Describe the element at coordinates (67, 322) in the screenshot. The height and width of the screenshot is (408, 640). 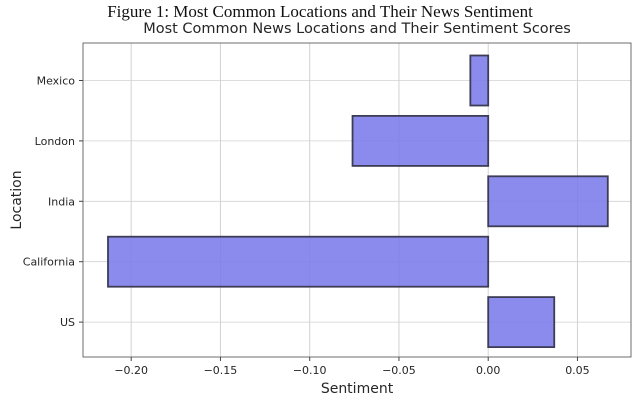
I see `y-tick-label: US` at that location.